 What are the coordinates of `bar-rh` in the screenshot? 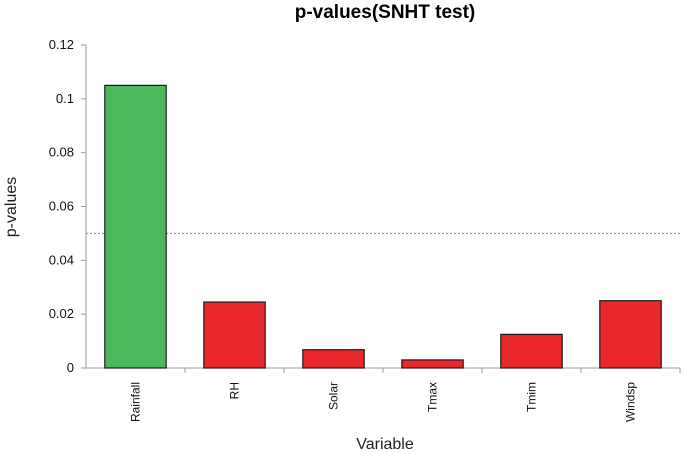 It's located at (234, 335).